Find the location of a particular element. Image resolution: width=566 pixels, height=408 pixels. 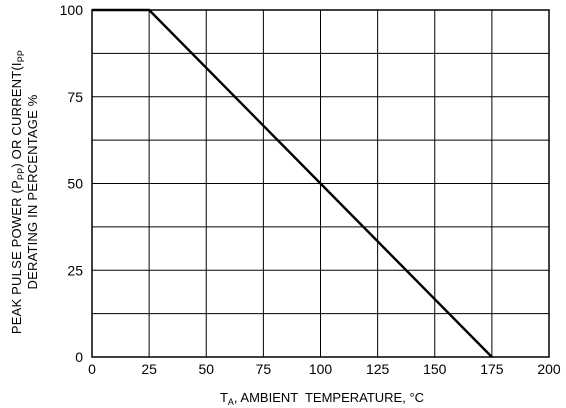

y-tick-label: 50 is located at coordinates (75, 184).